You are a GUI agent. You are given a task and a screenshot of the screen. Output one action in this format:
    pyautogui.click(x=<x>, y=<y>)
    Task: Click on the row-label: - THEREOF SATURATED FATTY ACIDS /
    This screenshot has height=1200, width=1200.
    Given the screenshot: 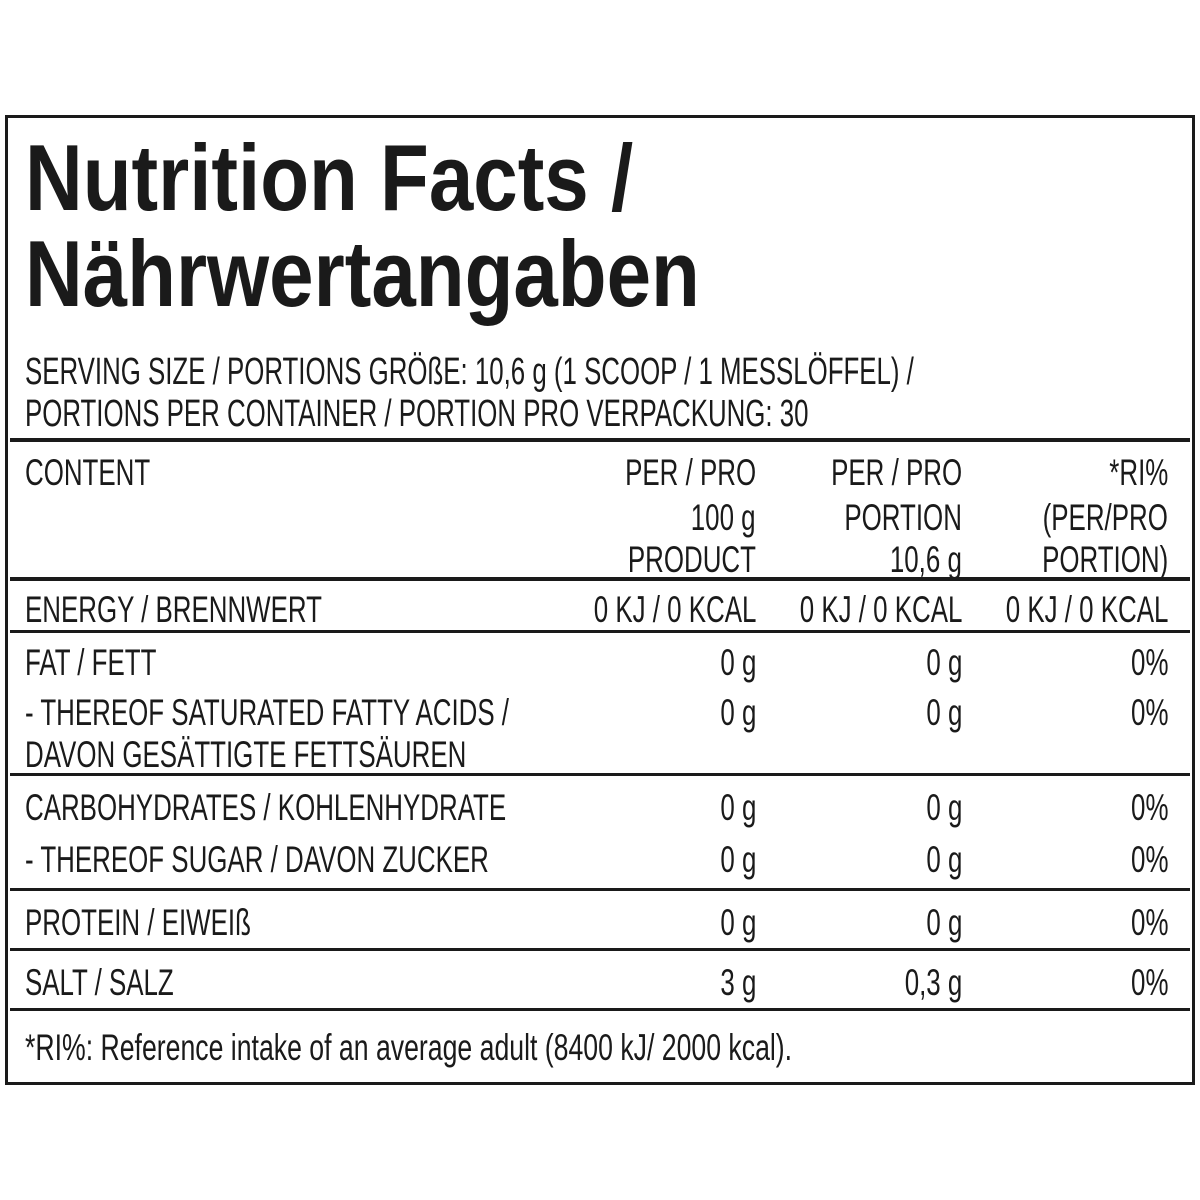 What is the action you would take?
    pyautogui.click(x=267, y=712)
    